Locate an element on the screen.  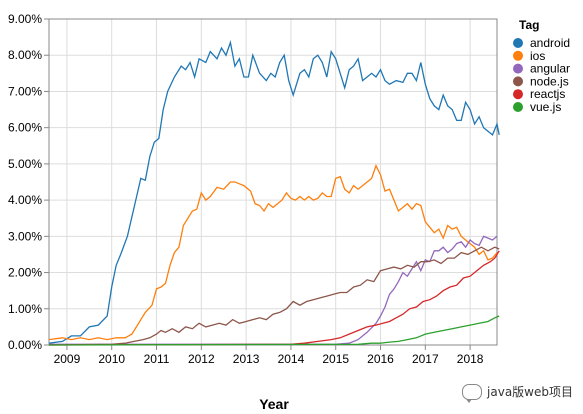
y-tick-label: 4.00% is located at coordinates (25, 200).